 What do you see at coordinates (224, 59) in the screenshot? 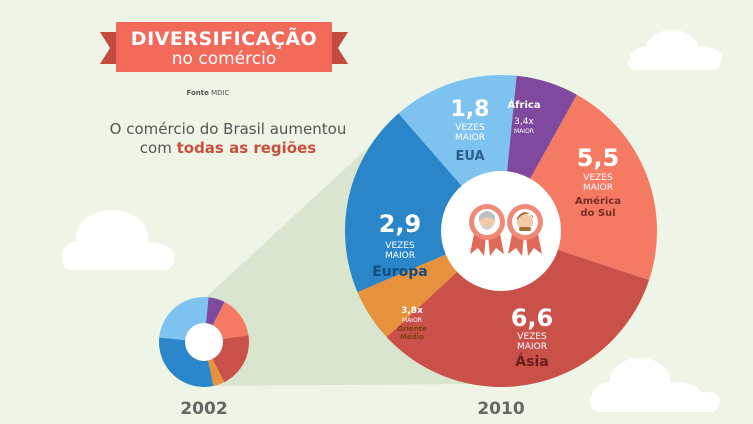
I see `subtitle-text: no comércio` at bounding box center [224, 59].